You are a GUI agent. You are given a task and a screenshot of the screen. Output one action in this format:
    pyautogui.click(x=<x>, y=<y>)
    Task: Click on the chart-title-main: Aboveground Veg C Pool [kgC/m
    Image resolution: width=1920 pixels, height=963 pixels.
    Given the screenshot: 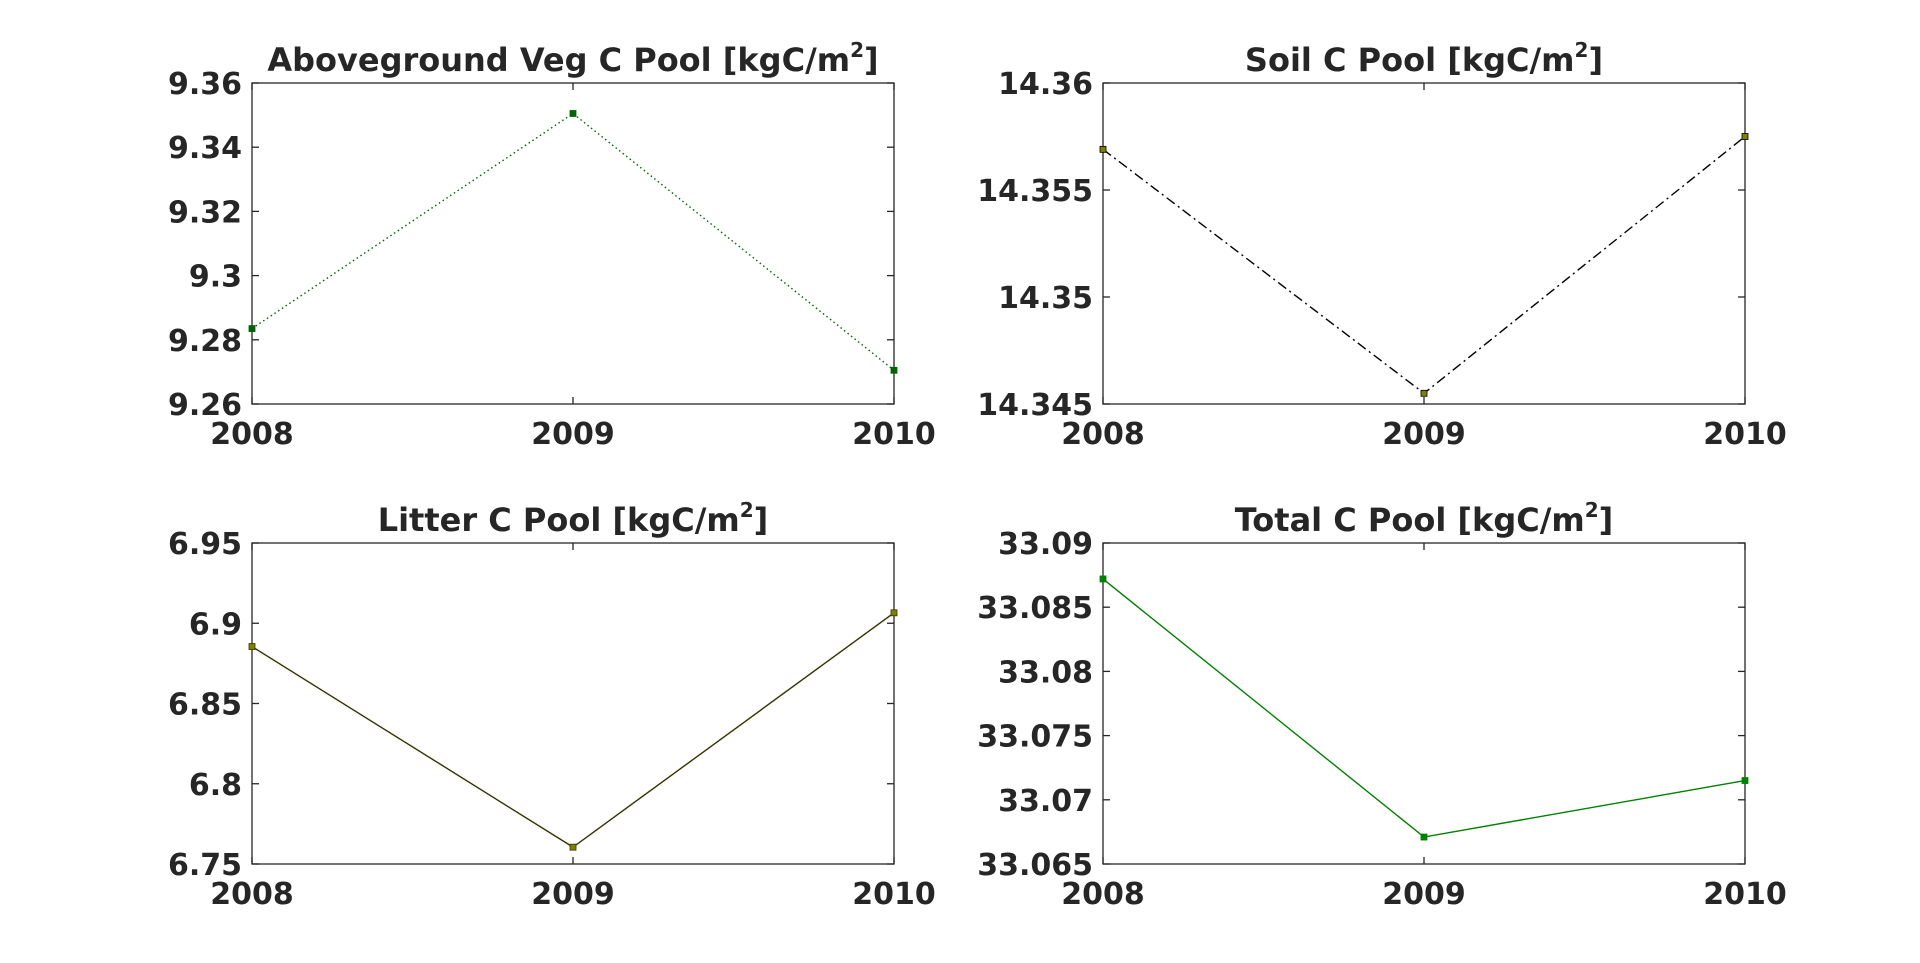 What is the action you would take?
    pyautogui.click(x=558, y=60)
    